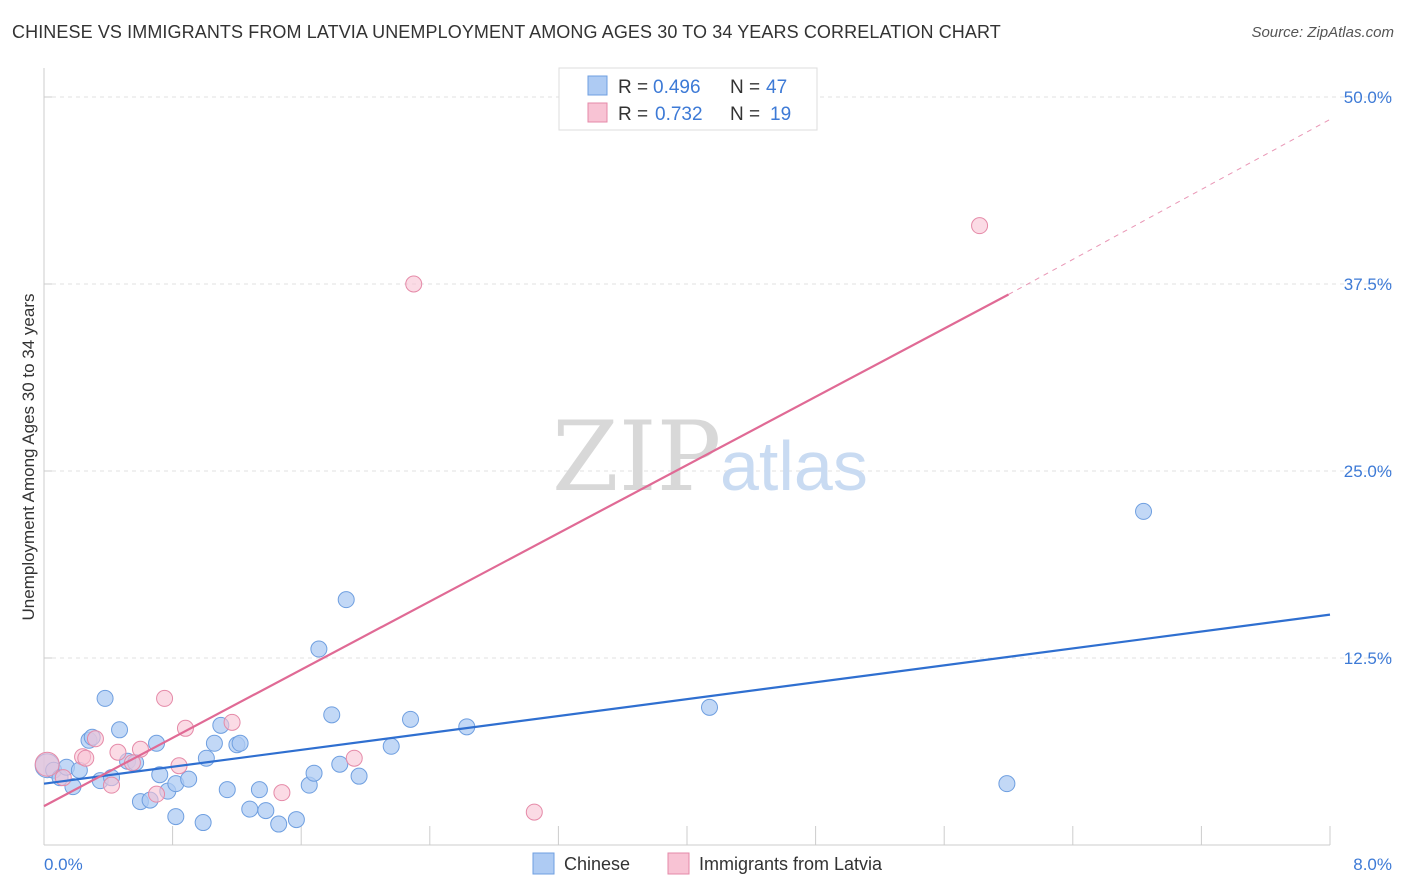 The image size is (1406, 892). Describe the element at coordinates (1368, 284) in the screenshot. I see `y-tick-label-2: 37.5%` at that location.